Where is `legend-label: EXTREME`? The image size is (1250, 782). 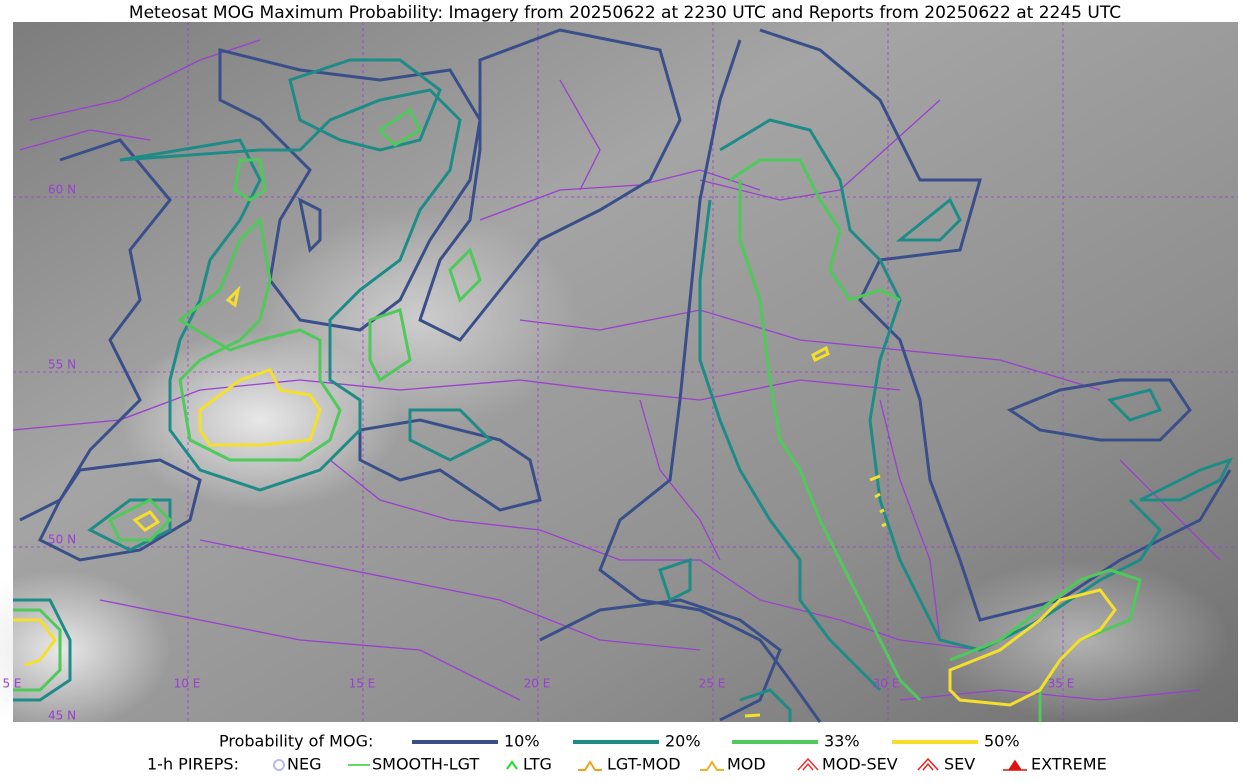
legend-label: EXTREME is located at coordinates (1069, 764).